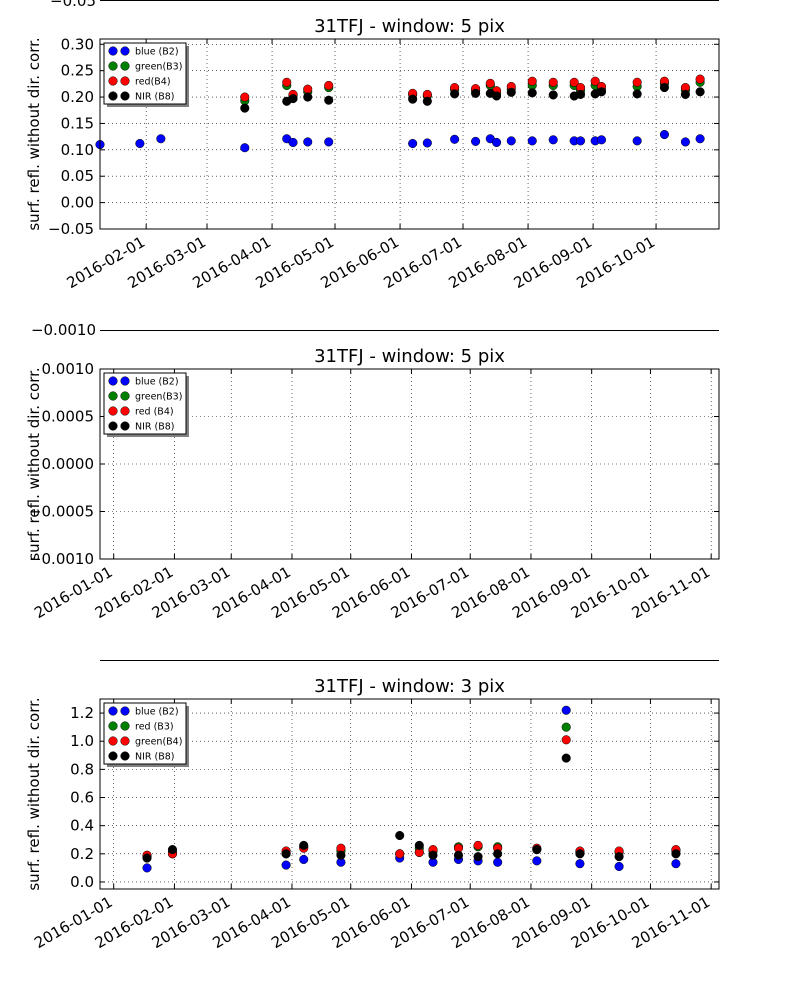 This screenshot has height=990, width=800. Describe the element at coordinates (61, 559) in the screenshot. I see `y-tick-label: −0.0010` at that location.